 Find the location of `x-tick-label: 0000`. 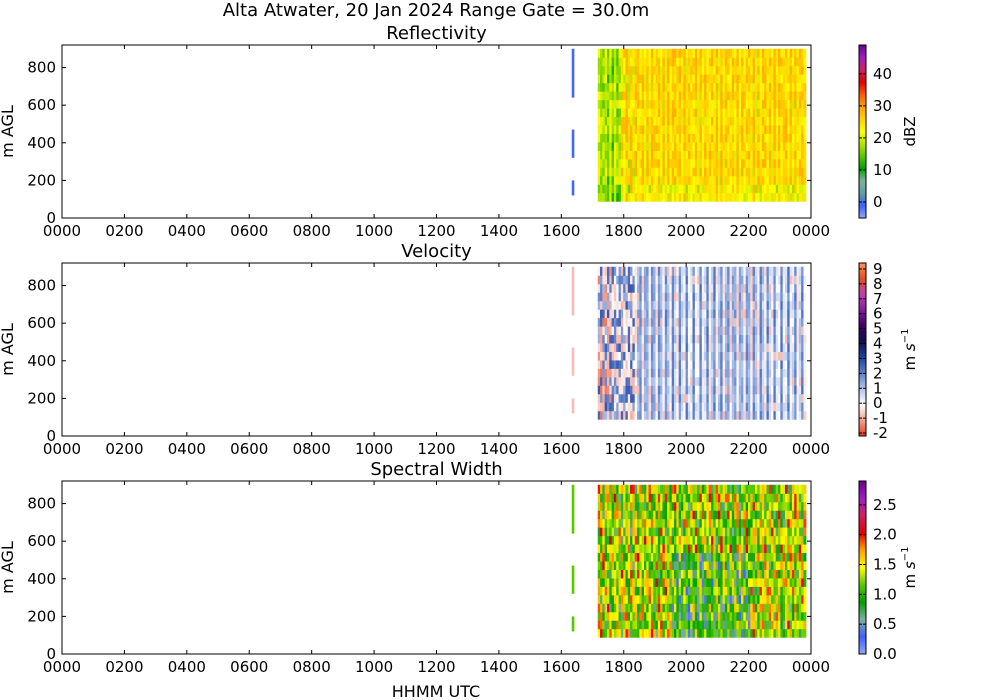

x-tick-label: 0000 is located at coordinates (62, 449).